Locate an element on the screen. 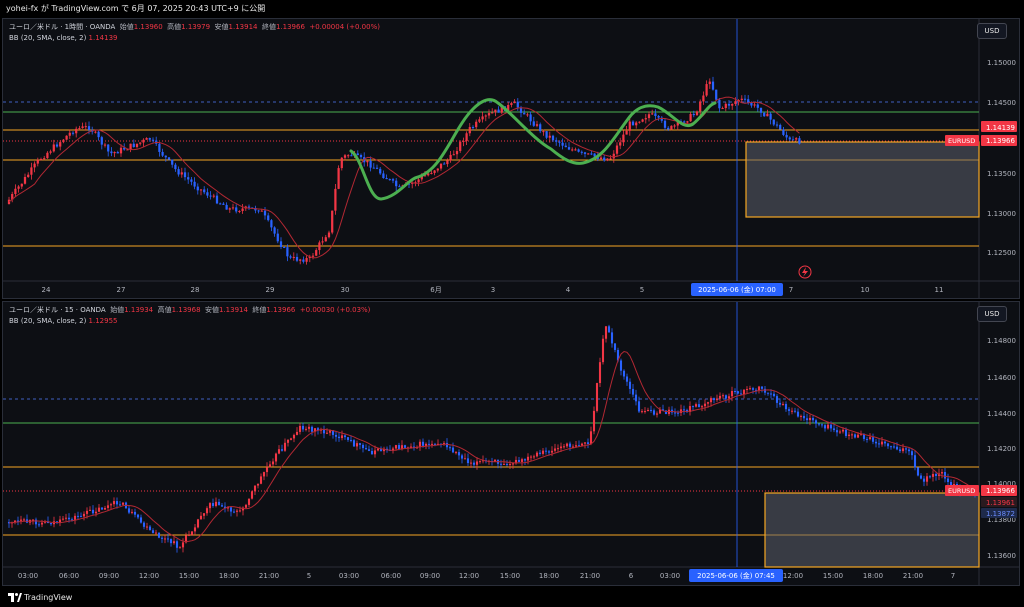 This screenshot has width=1024, height=607. crosshair-time-label: 2025-06-06 (金) 07:45 is located at coordinates (736, 575).